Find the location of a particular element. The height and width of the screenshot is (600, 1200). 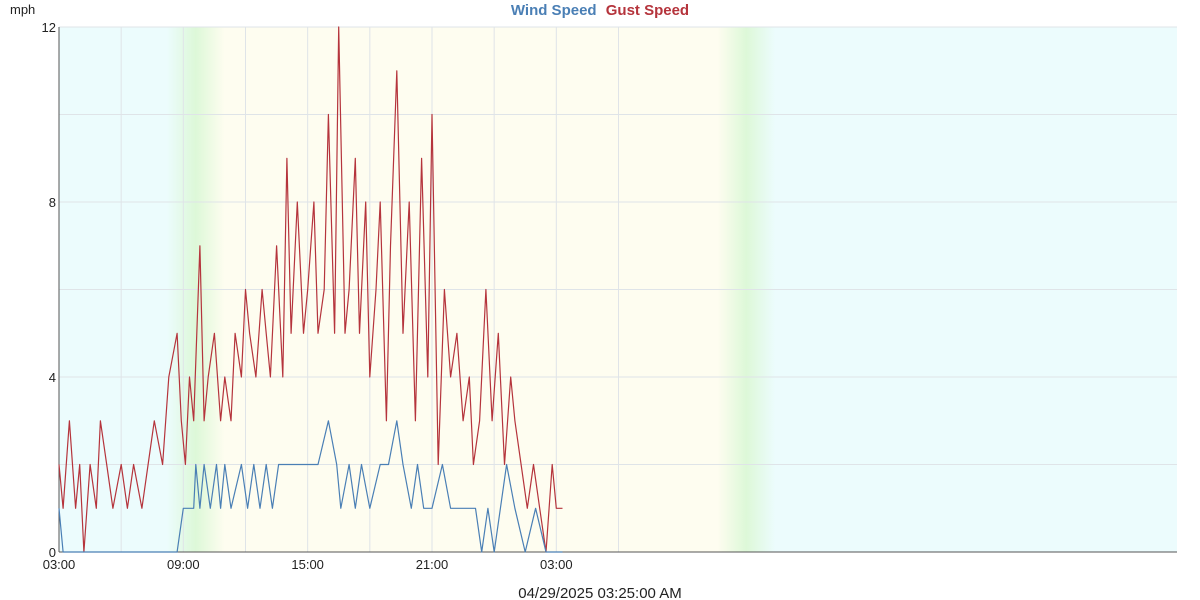

y-unit-label: mph is located at coordinates (22, 9).